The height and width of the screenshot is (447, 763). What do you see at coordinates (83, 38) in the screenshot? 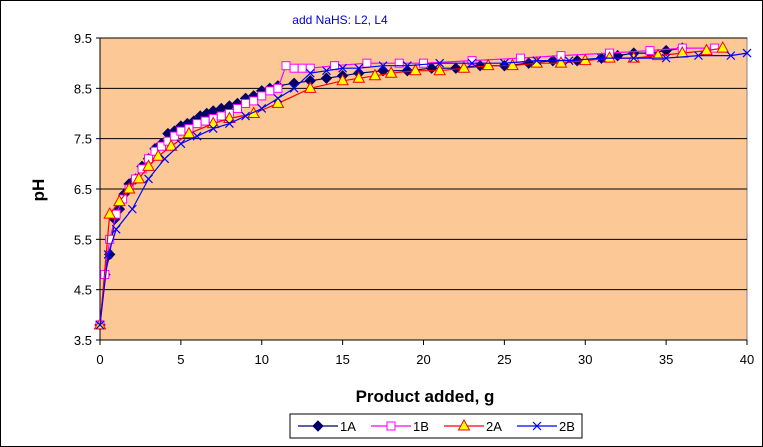
I see `y-tick-label-6: 9.5` at bounding box center [83, 38].